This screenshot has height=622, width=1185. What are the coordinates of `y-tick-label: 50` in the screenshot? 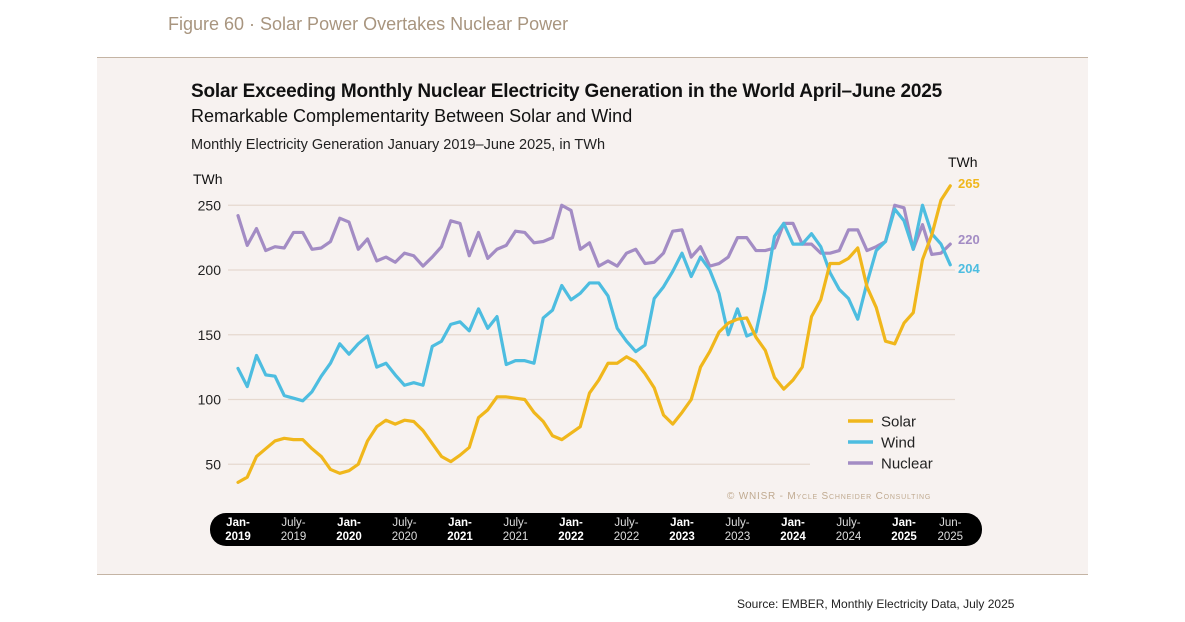 It's located at (213, 464).